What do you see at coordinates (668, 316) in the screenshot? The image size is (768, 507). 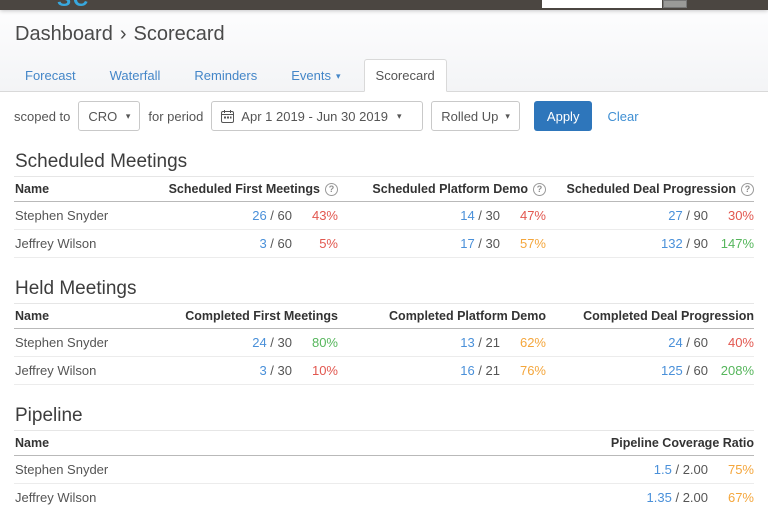 I see `column-header: Completed Deal Progression` at bounding box center [668, 316].